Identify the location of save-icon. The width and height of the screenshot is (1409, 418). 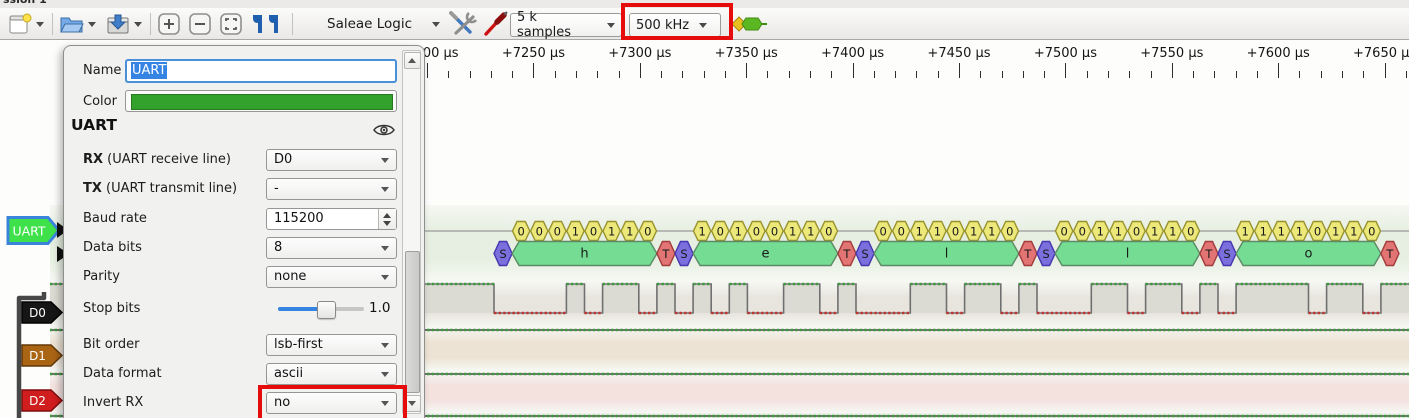
(118, 24).